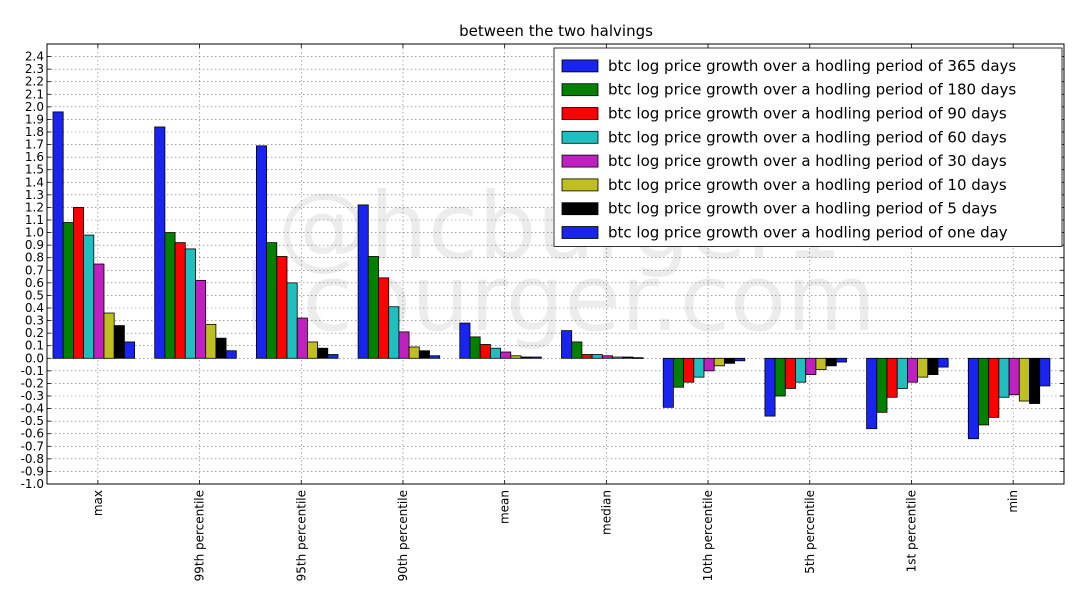  I want to click on y-tick-label: -0.6, so click(32, 434).